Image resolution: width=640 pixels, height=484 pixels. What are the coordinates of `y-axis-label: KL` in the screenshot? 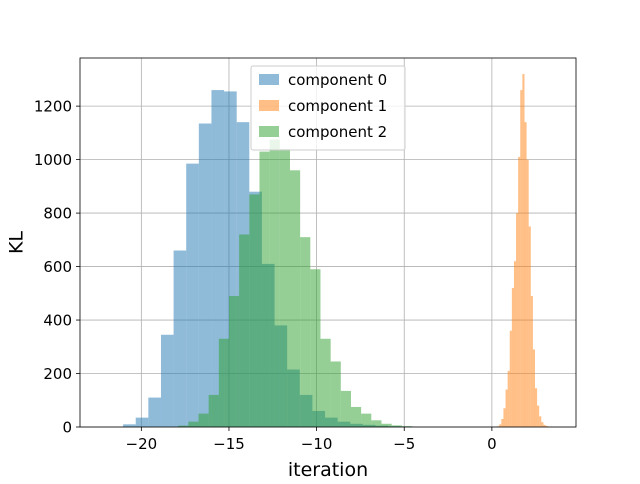 It's located at (17, 242).